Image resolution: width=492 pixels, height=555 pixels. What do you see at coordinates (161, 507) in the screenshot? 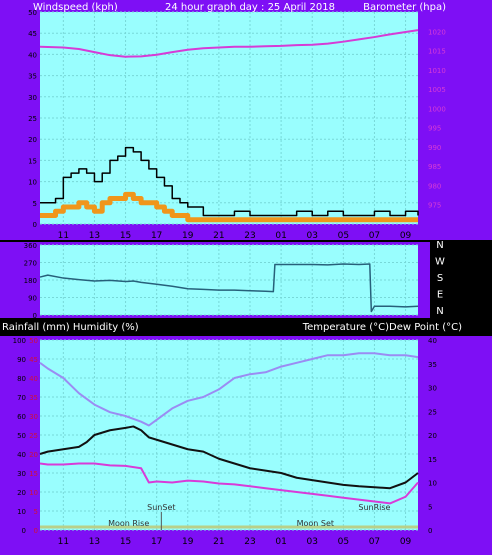
I see `annotation-label: SunSet` at bounding box center [161, 507].